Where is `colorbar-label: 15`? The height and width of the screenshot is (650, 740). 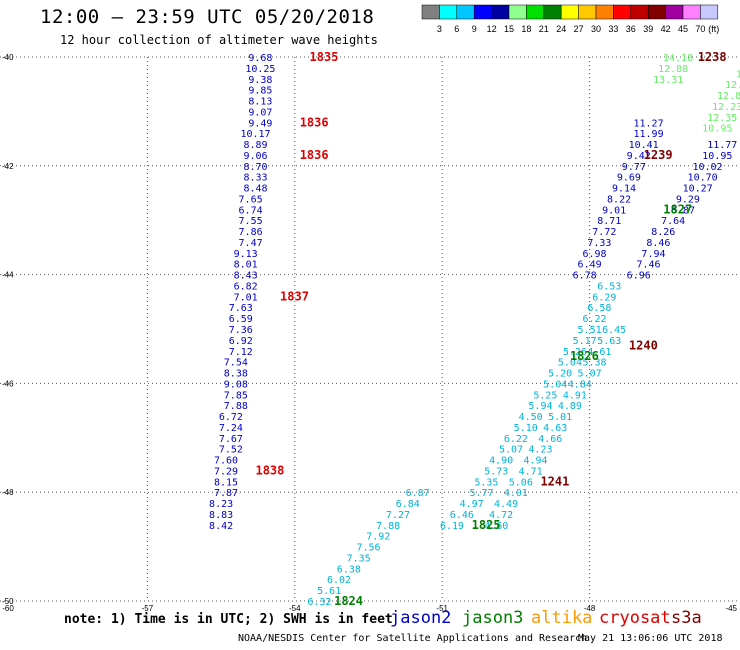
colorbar-label: 15 is located at coordinates (509, 29).